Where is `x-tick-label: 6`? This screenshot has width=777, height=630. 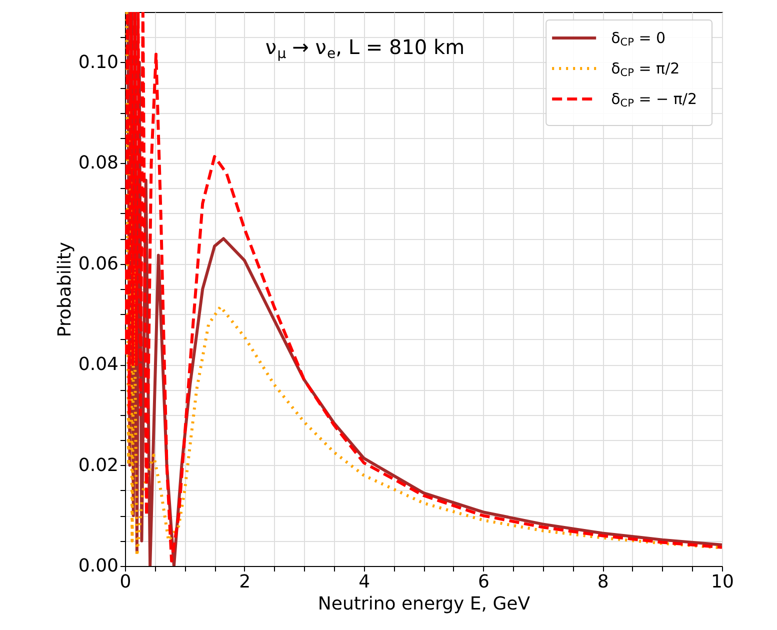 x-tick-label: 6 is located at coordinates (484, 582).